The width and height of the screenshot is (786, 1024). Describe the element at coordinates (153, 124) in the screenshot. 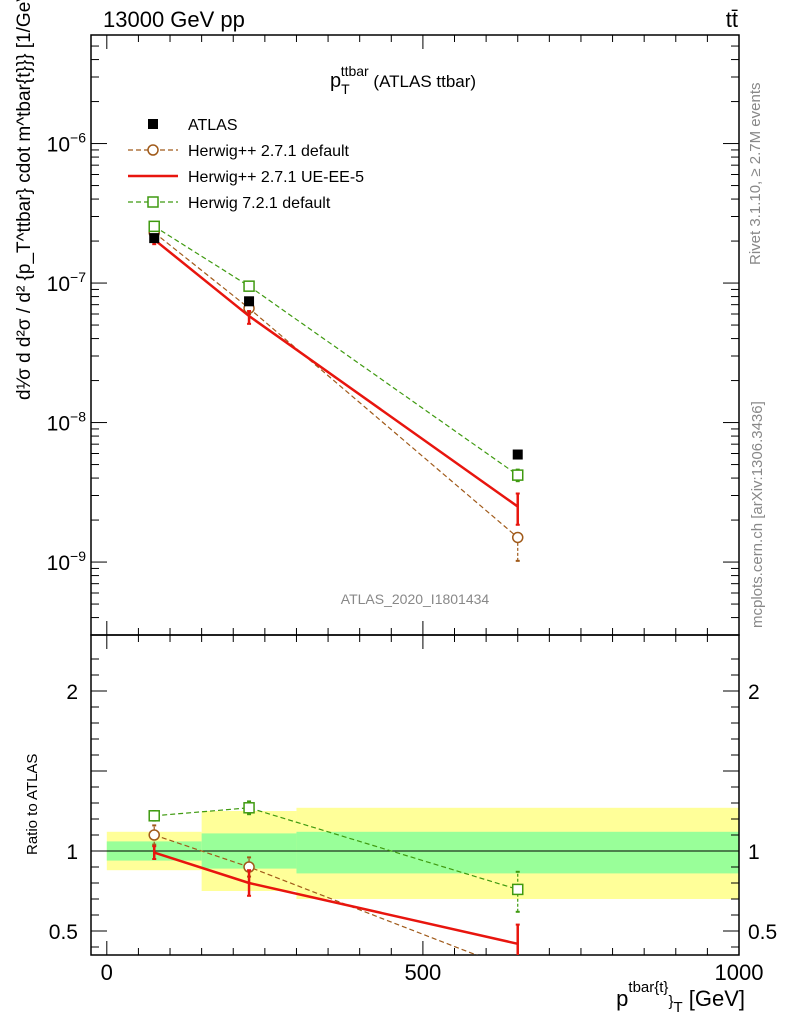

I see `legend-marker-atlas` at that location.